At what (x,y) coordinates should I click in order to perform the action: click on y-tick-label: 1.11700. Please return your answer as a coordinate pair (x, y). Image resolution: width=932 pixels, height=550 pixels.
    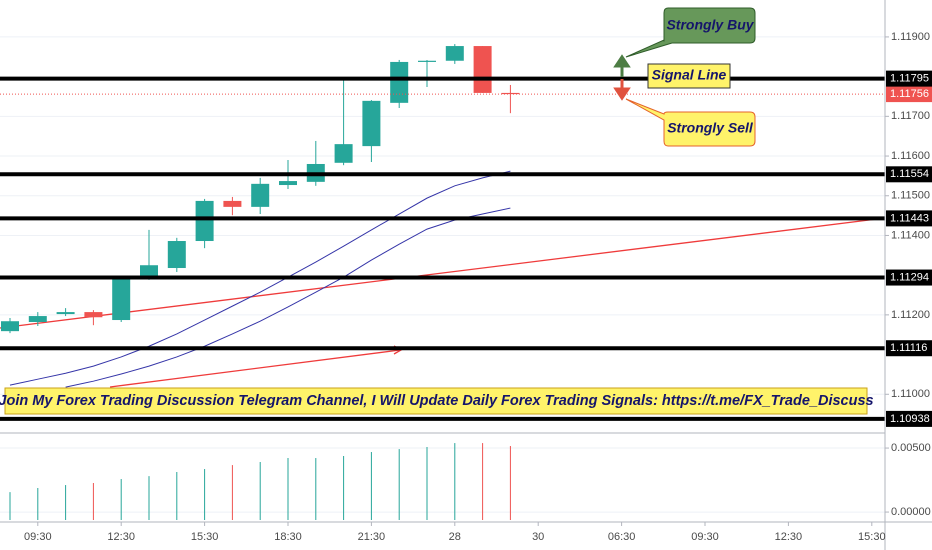
    Looking at the image, I should click on (910, 116).